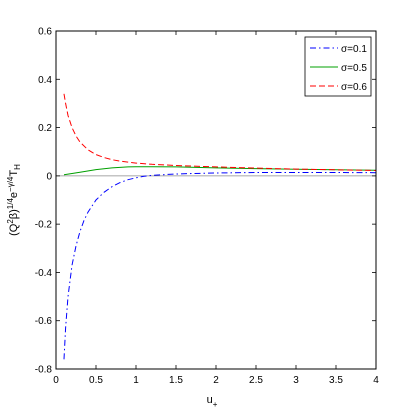 This screenshot has width=415, height=415. Describe the element at coordinates (56, 380) in the screenshot. I see `x-tick-label: 0` at that location.